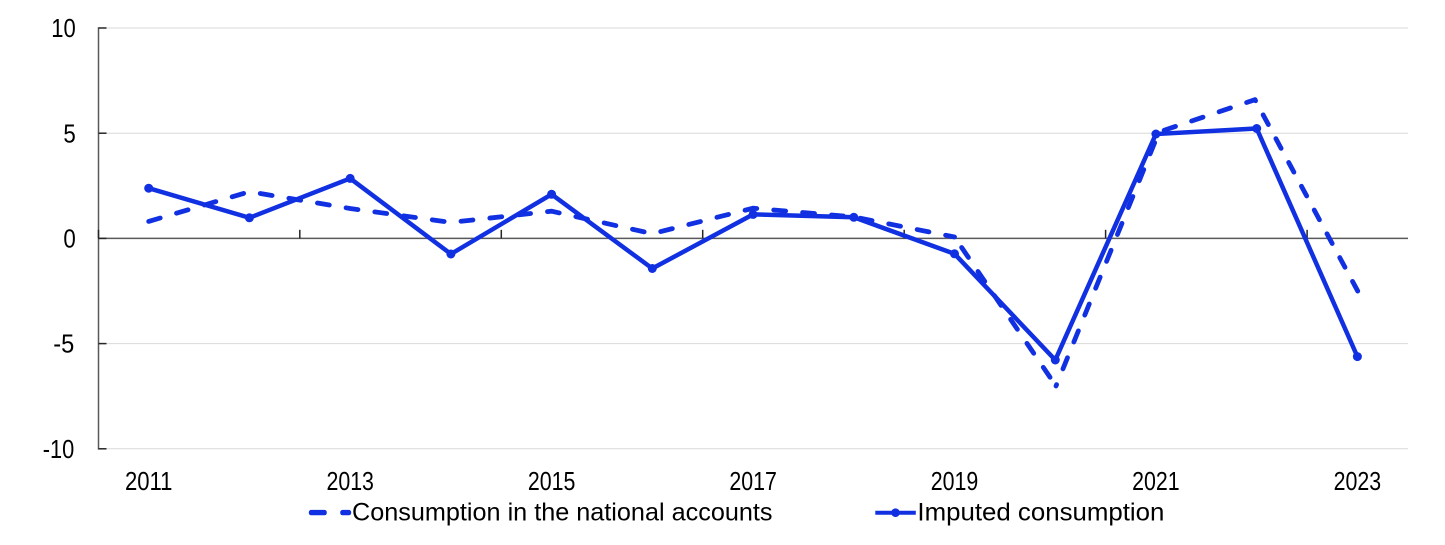 The image size is (1445, 545). I want to click on svg-text: 2017, so click(753, 481).